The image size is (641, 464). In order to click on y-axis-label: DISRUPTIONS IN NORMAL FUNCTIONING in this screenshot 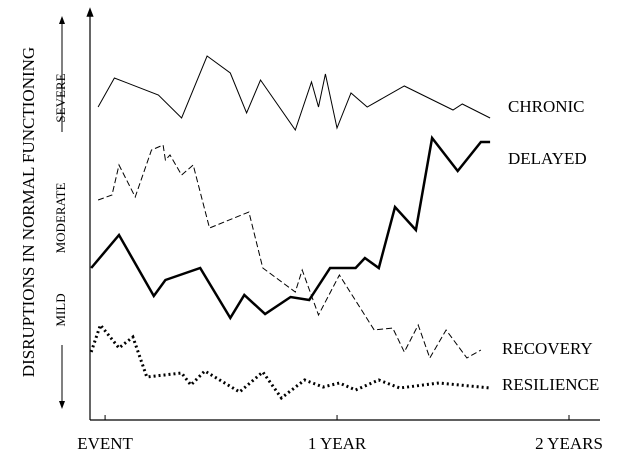, I will do `click(28, 212)`.